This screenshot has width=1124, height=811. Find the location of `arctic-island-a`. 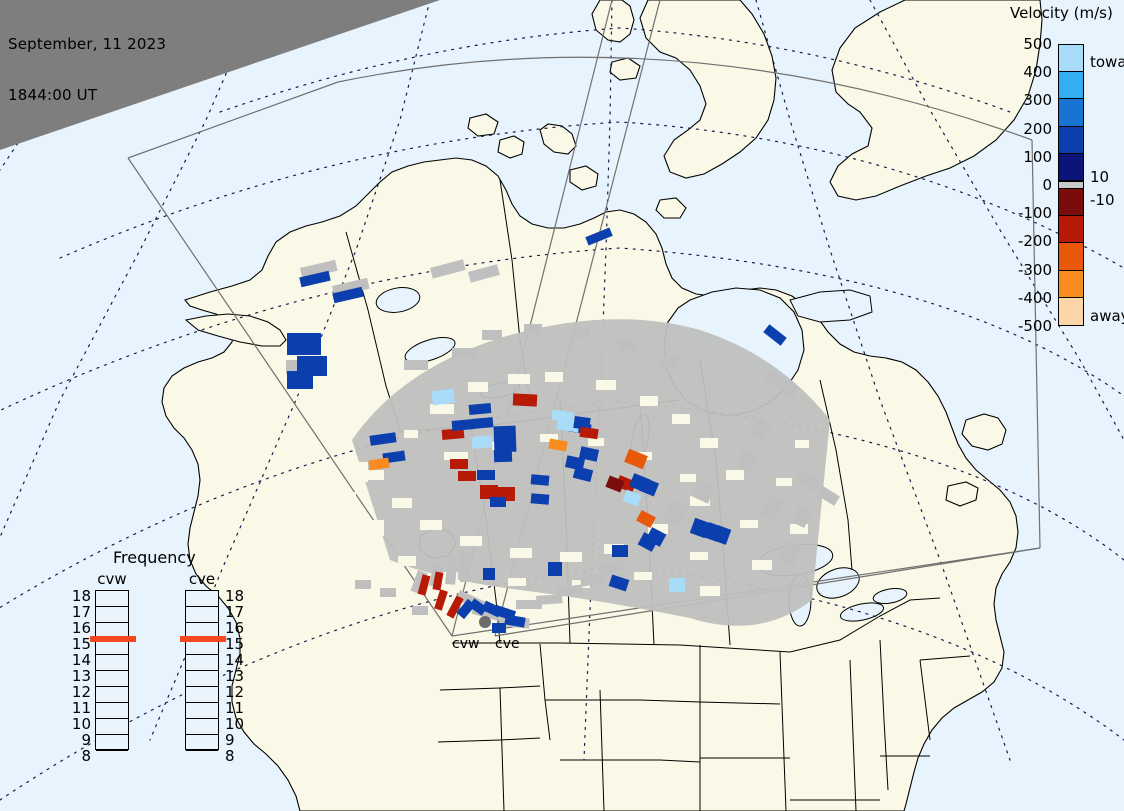

arctic-island-a is located at coordinates (558, 139).